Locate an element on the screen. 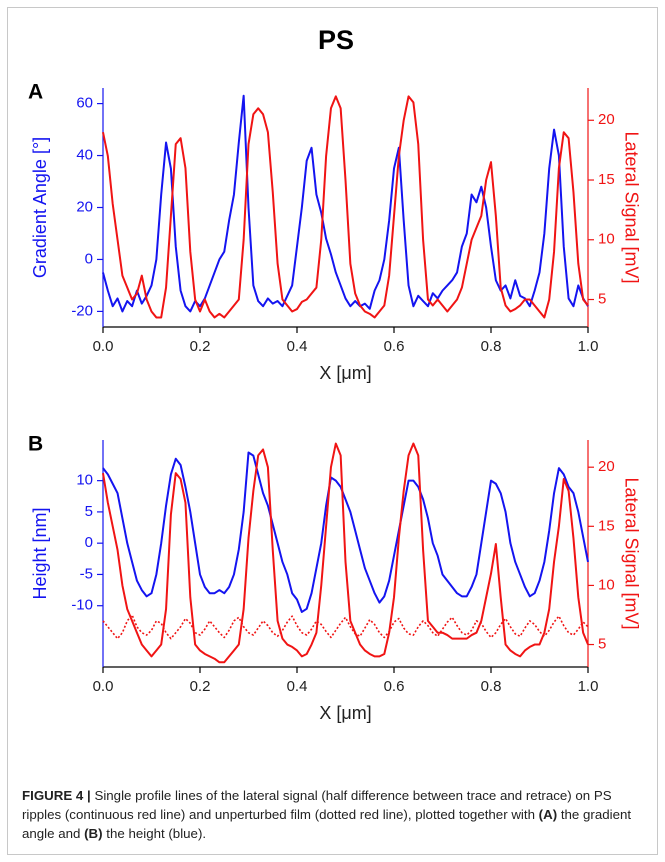 This screenshot has height=862, width=665. panel-label: A is located at coordinates (35, 92).